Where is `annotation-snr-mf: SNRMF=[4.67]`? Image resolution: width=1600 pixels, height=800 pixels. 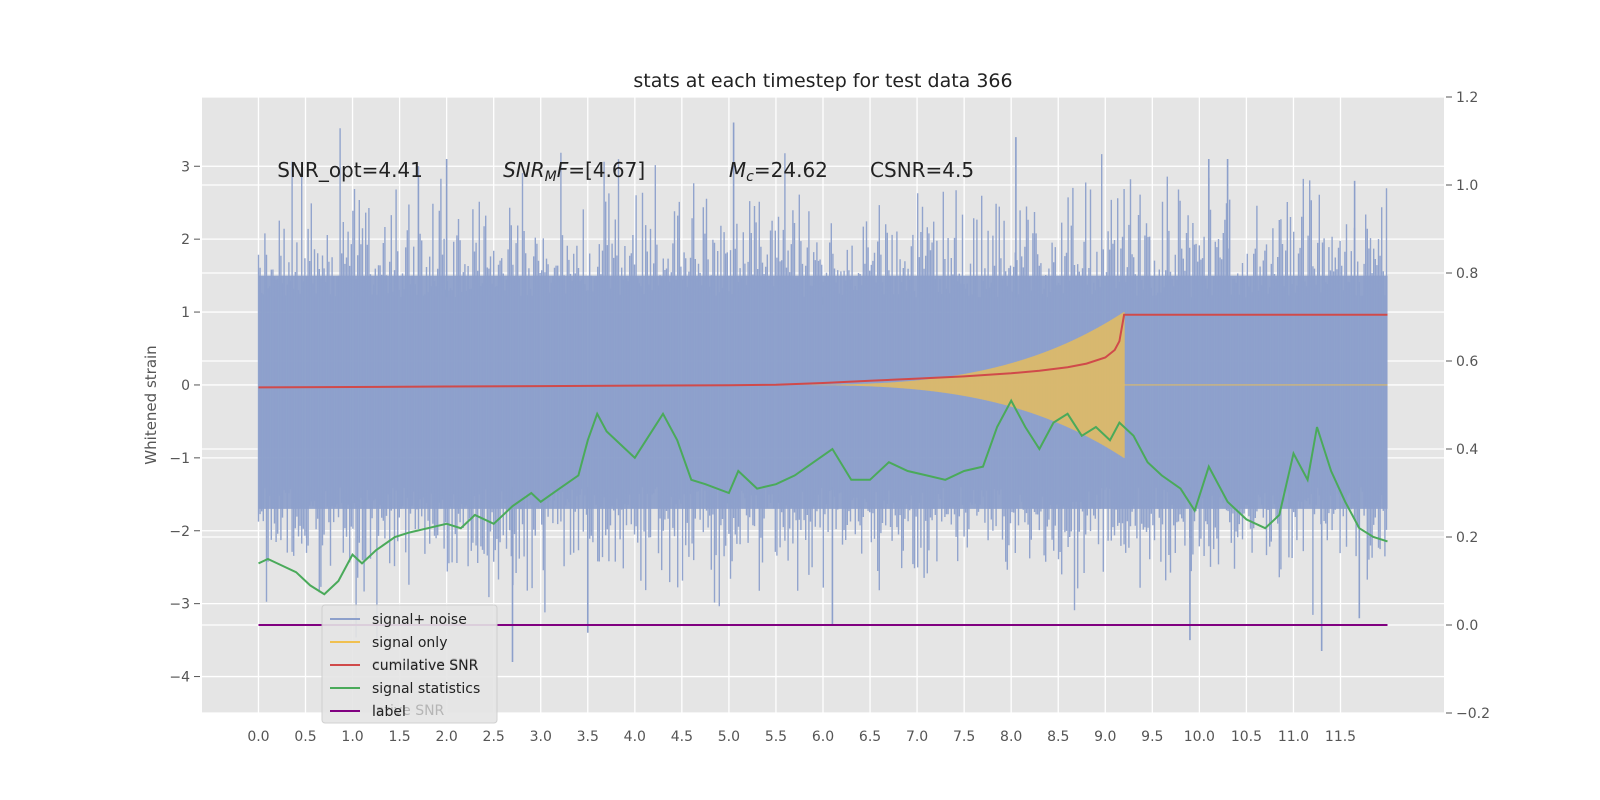
annotation-snr-mf: SNRMF=[4.67] is located at coordinates (574, 171).